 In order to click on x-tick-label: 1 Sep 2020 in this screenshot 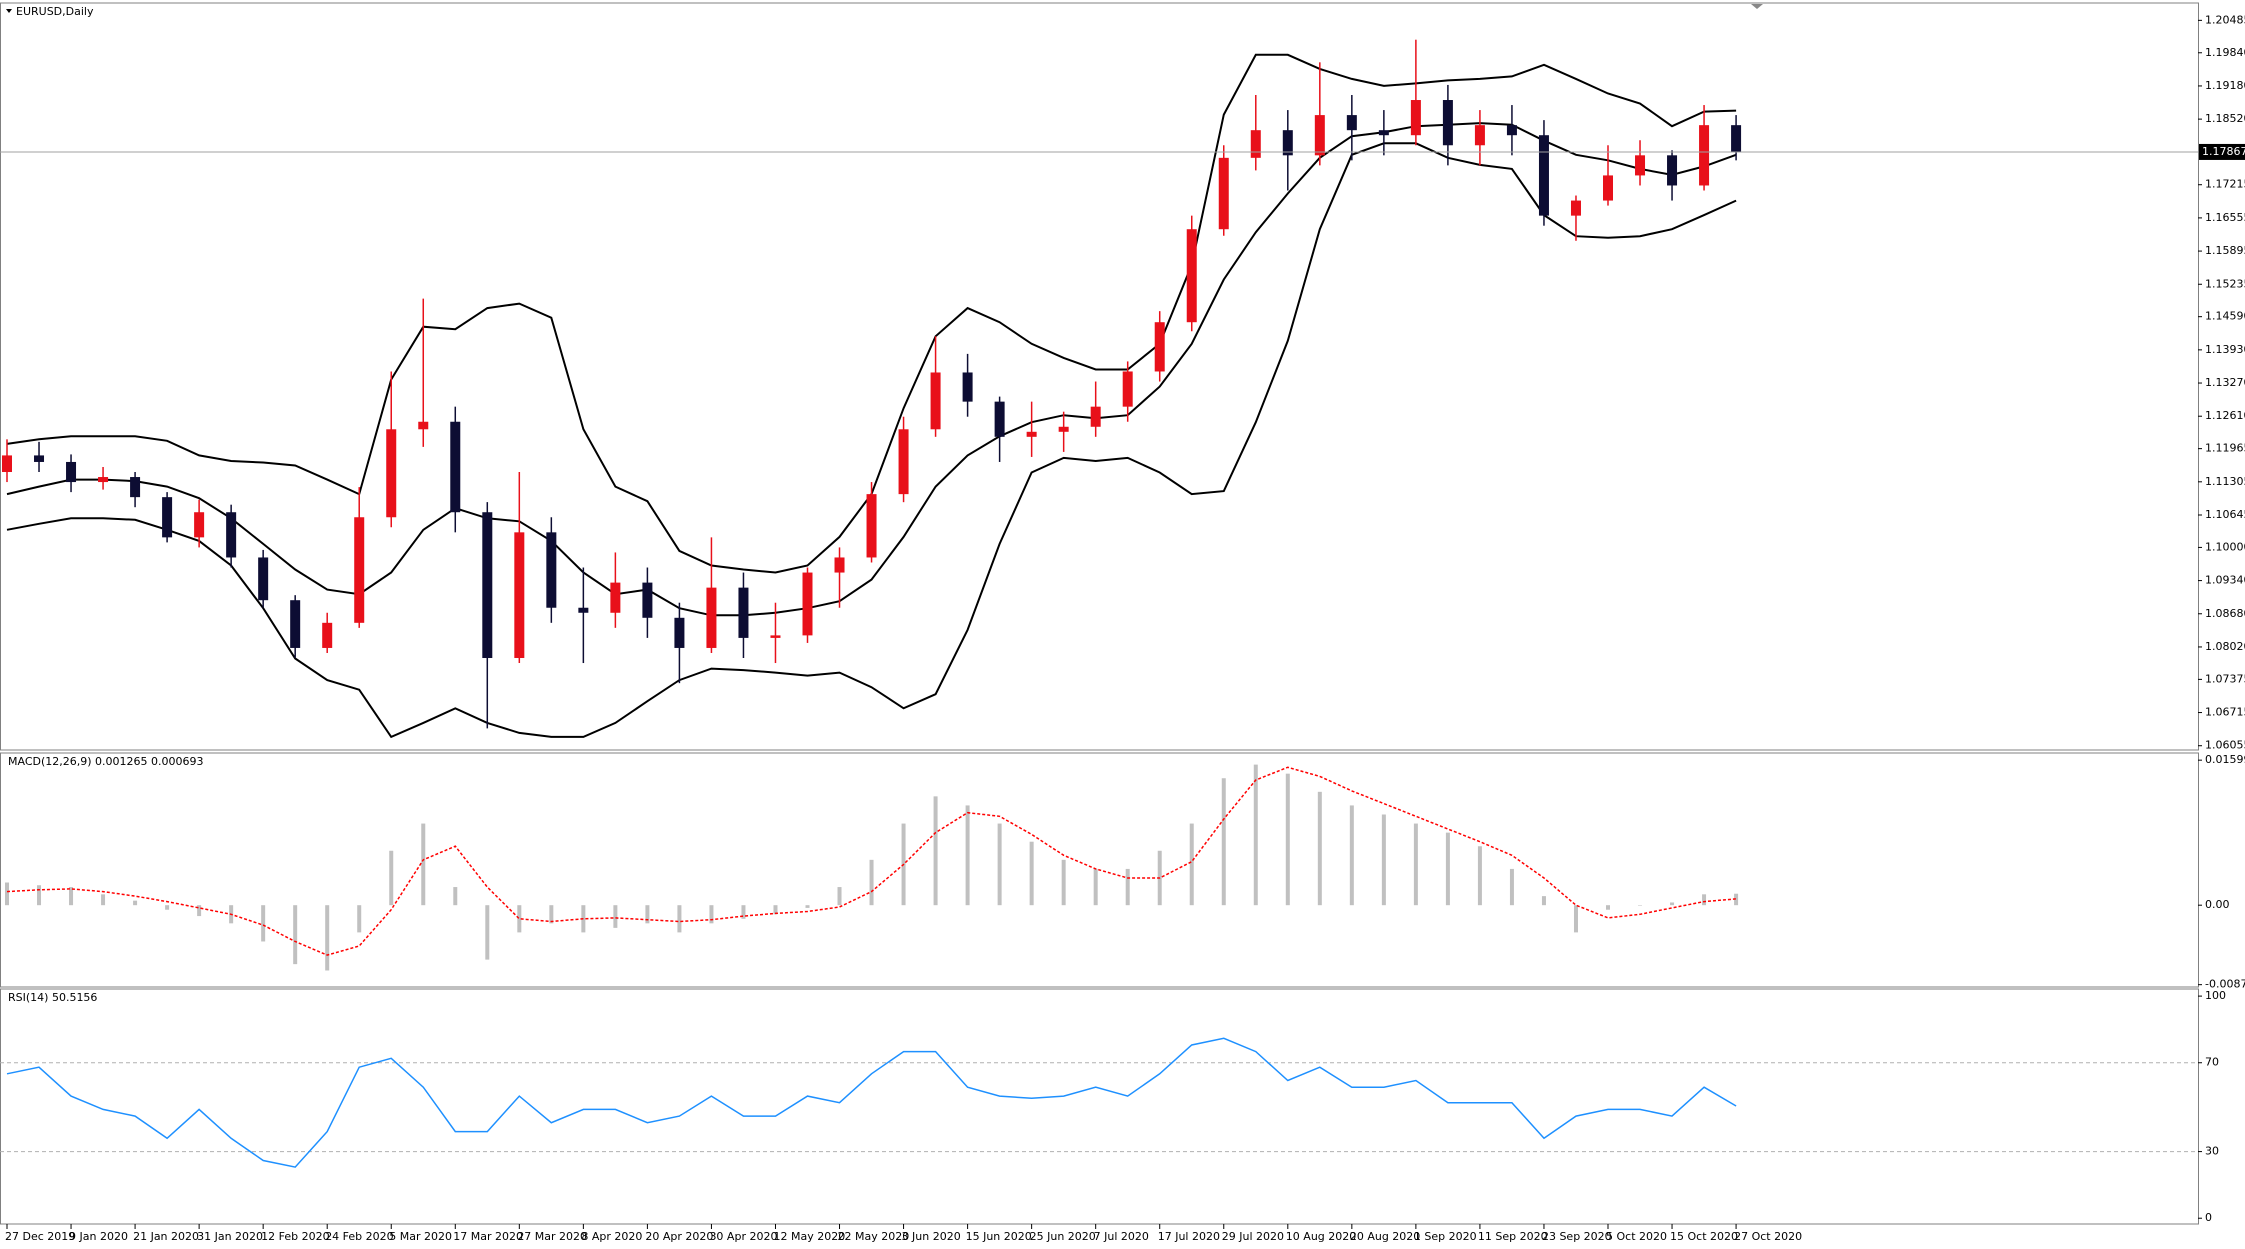, I will do `click(1445, 1236)`.